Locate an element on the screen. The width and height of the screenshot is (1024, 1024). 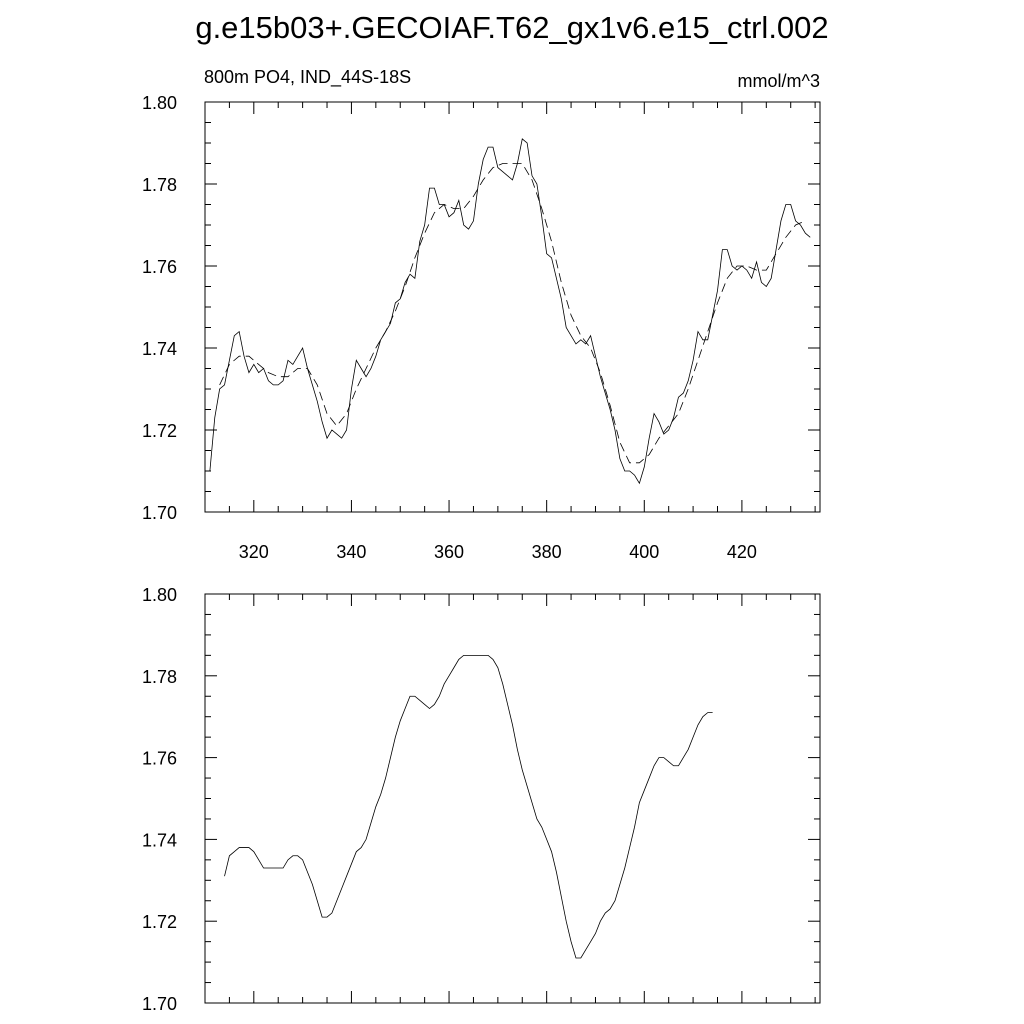
top-ytick-label: 1.72 is located at coordinates (159, 431).